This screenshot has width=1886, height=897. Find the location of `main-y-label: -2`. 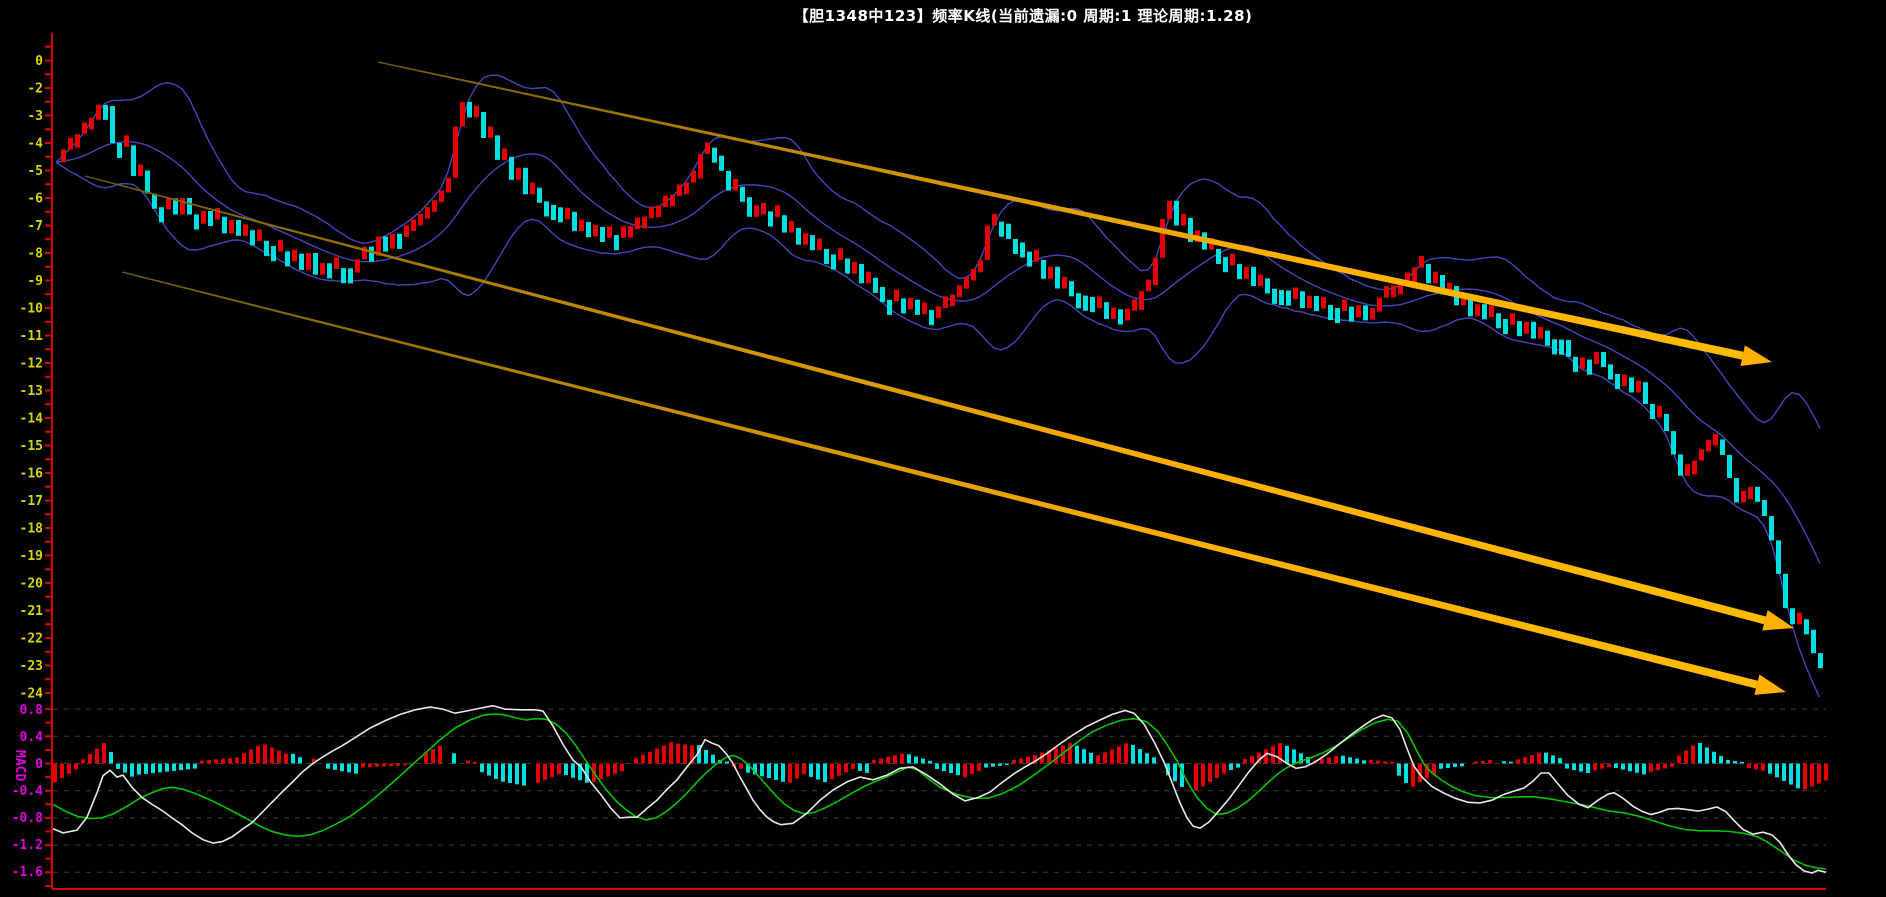

main-y-label: -2 is located at coordinates (35, 89).